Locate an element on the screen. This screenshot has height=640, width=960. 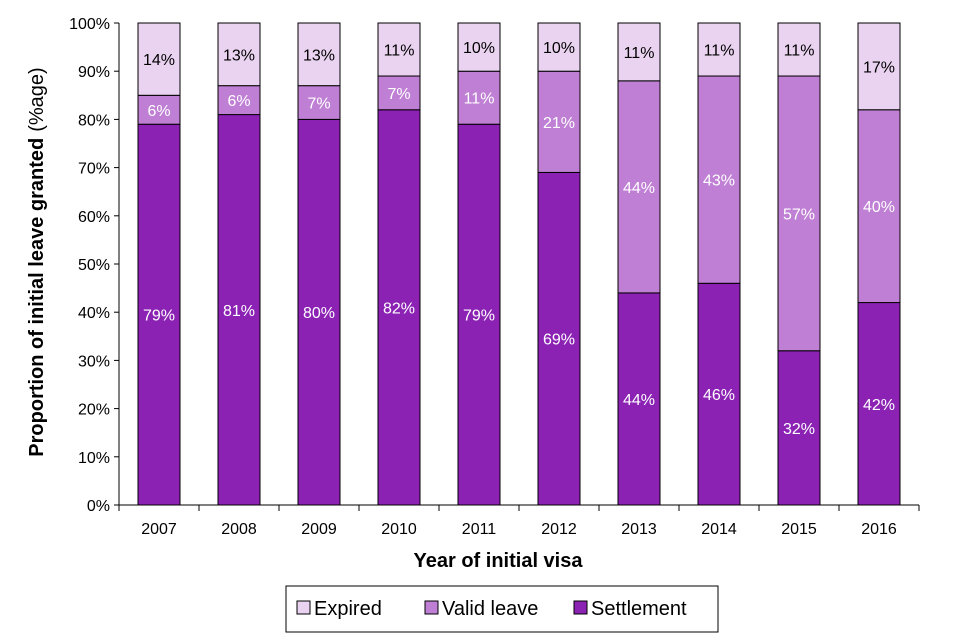
bar-segment-settlement-2008 is located at coordinates (239, 310).